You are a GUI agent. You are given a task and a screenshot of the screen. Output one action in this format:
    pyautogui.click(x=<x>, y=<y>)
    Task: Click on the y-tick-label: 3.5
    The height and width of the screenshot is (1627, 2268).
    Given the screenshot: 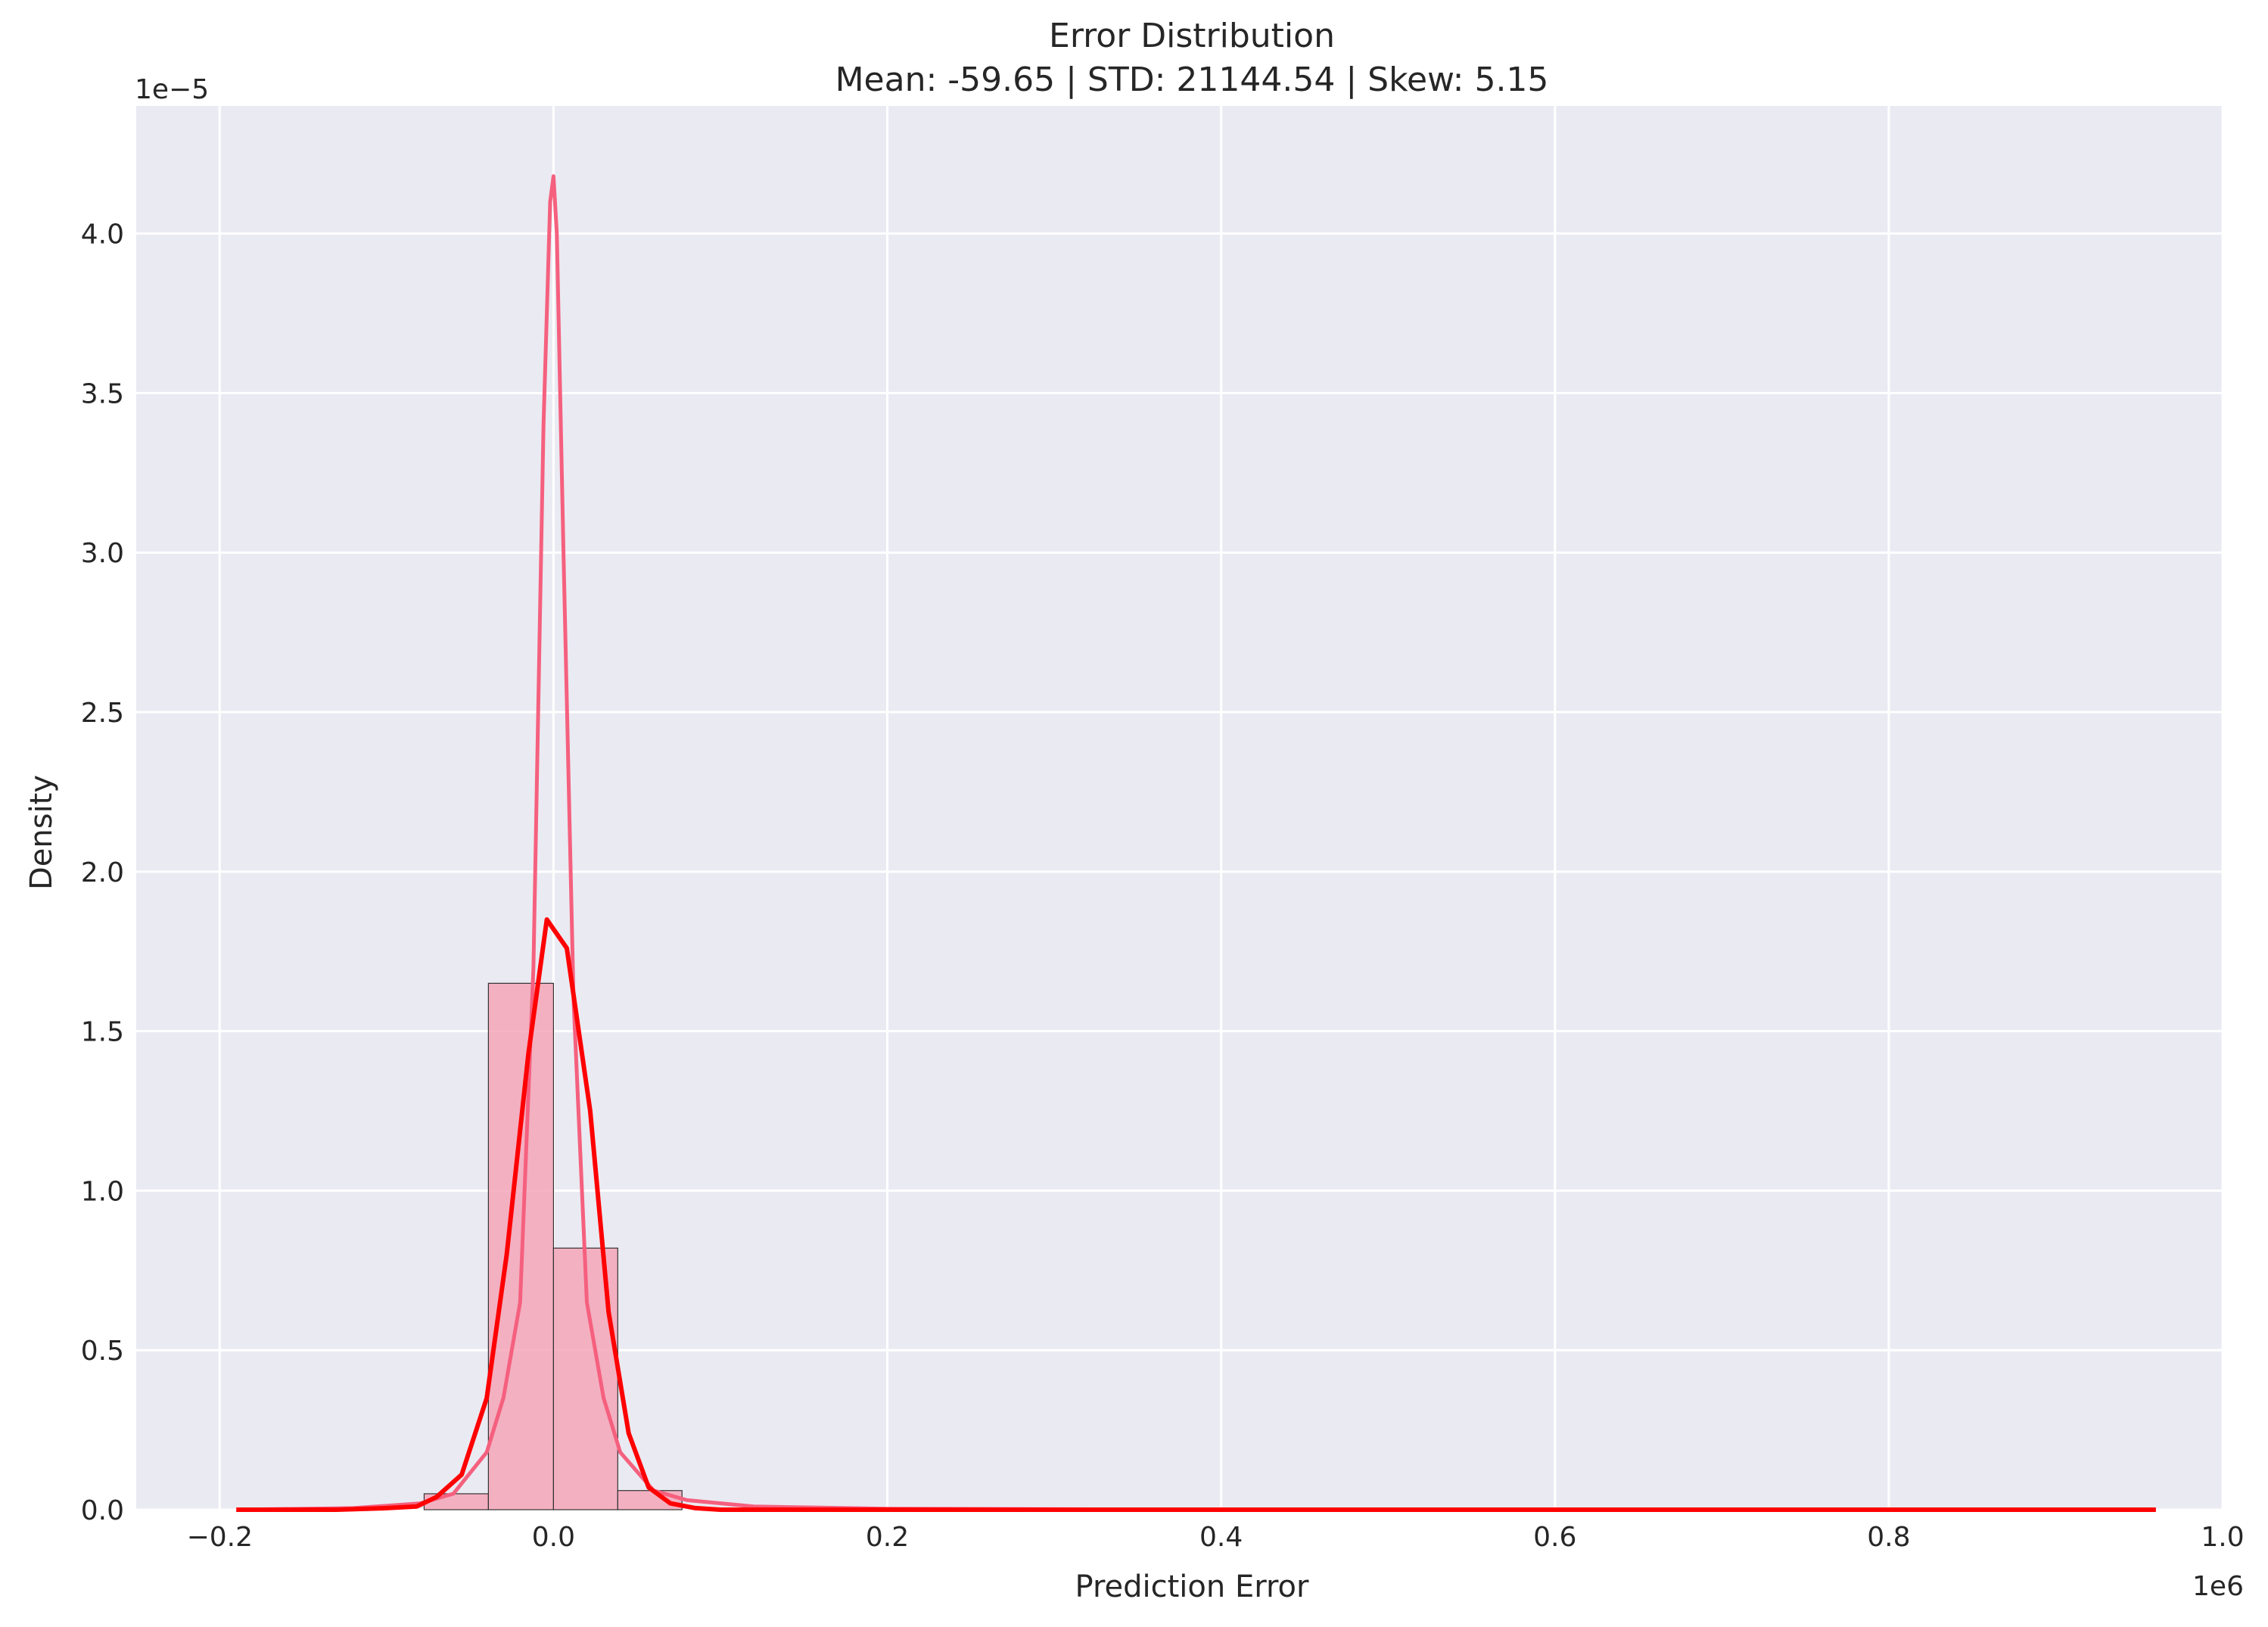 What is the action you would take?
    pyautogui.click(x=102, y=393)
    